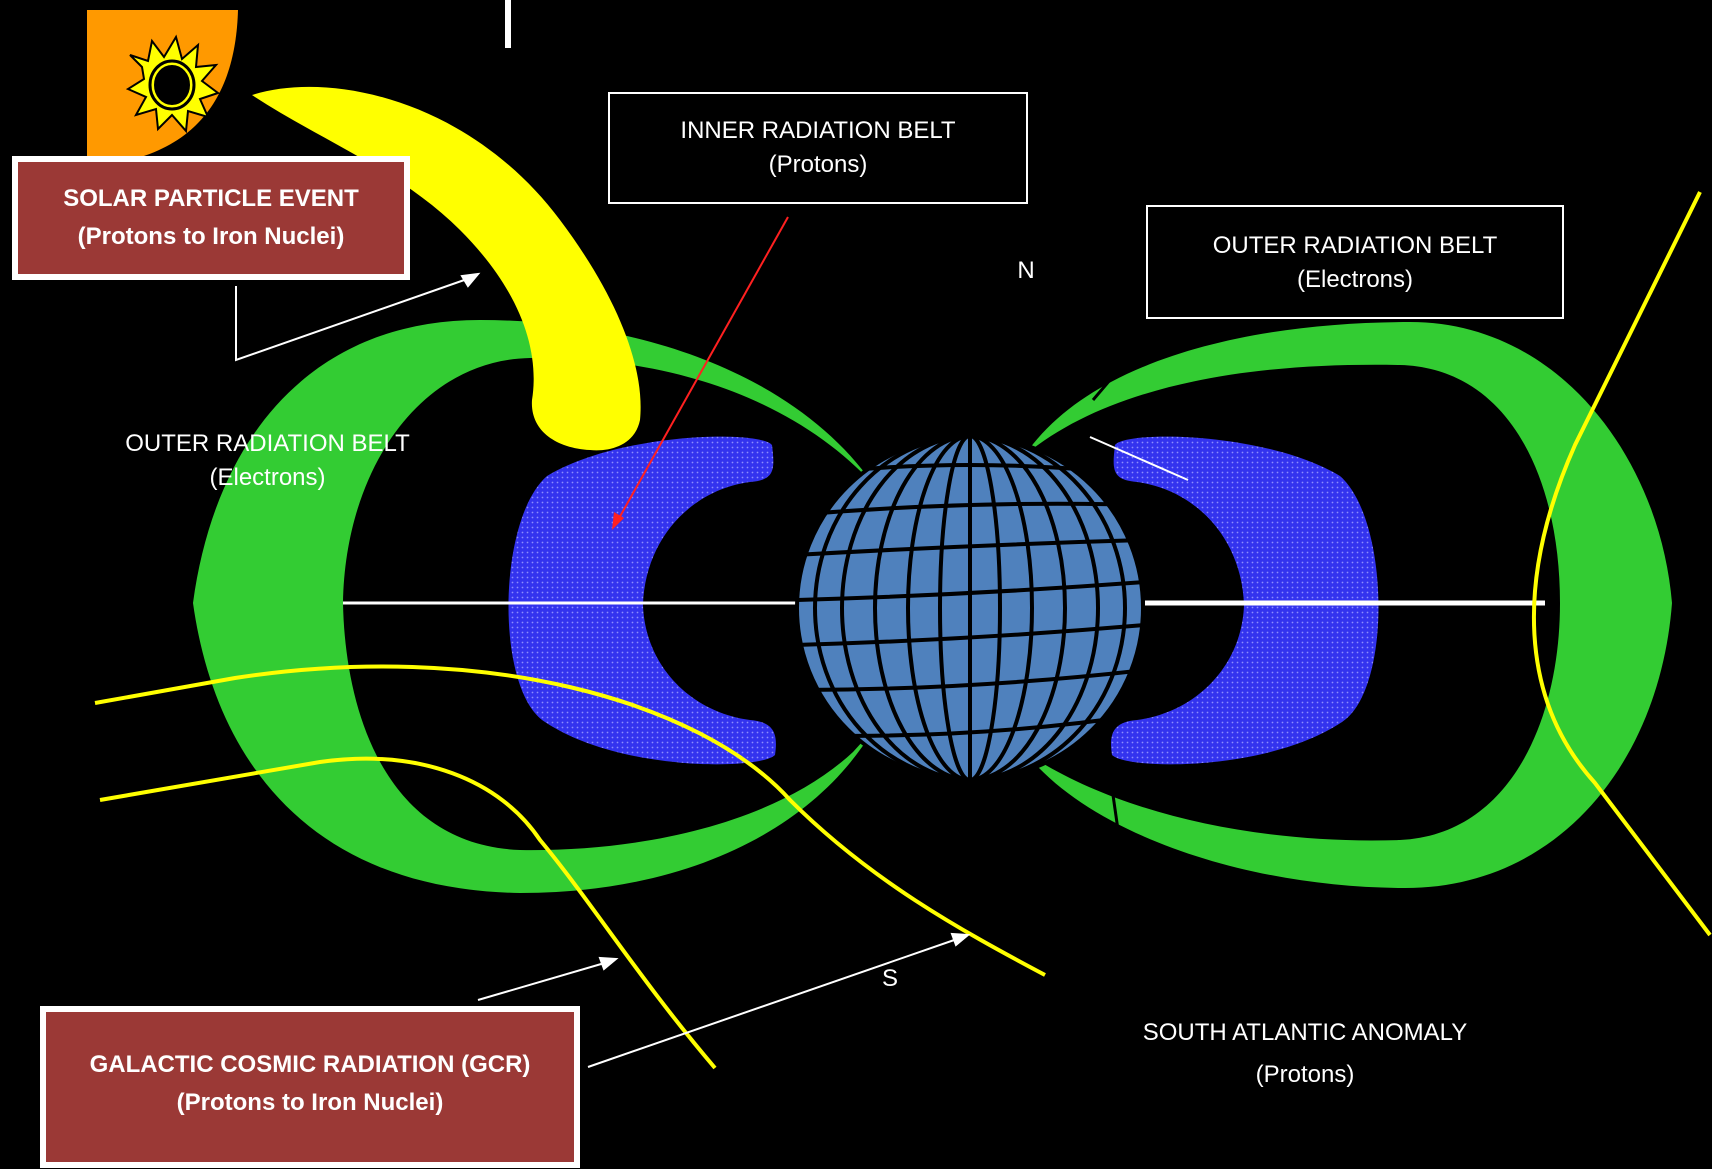 This screenshot has height=1169, width=1712. Describe the element at coordinates (162, 85) in the screenshot. I see `sun-icon` at that location.